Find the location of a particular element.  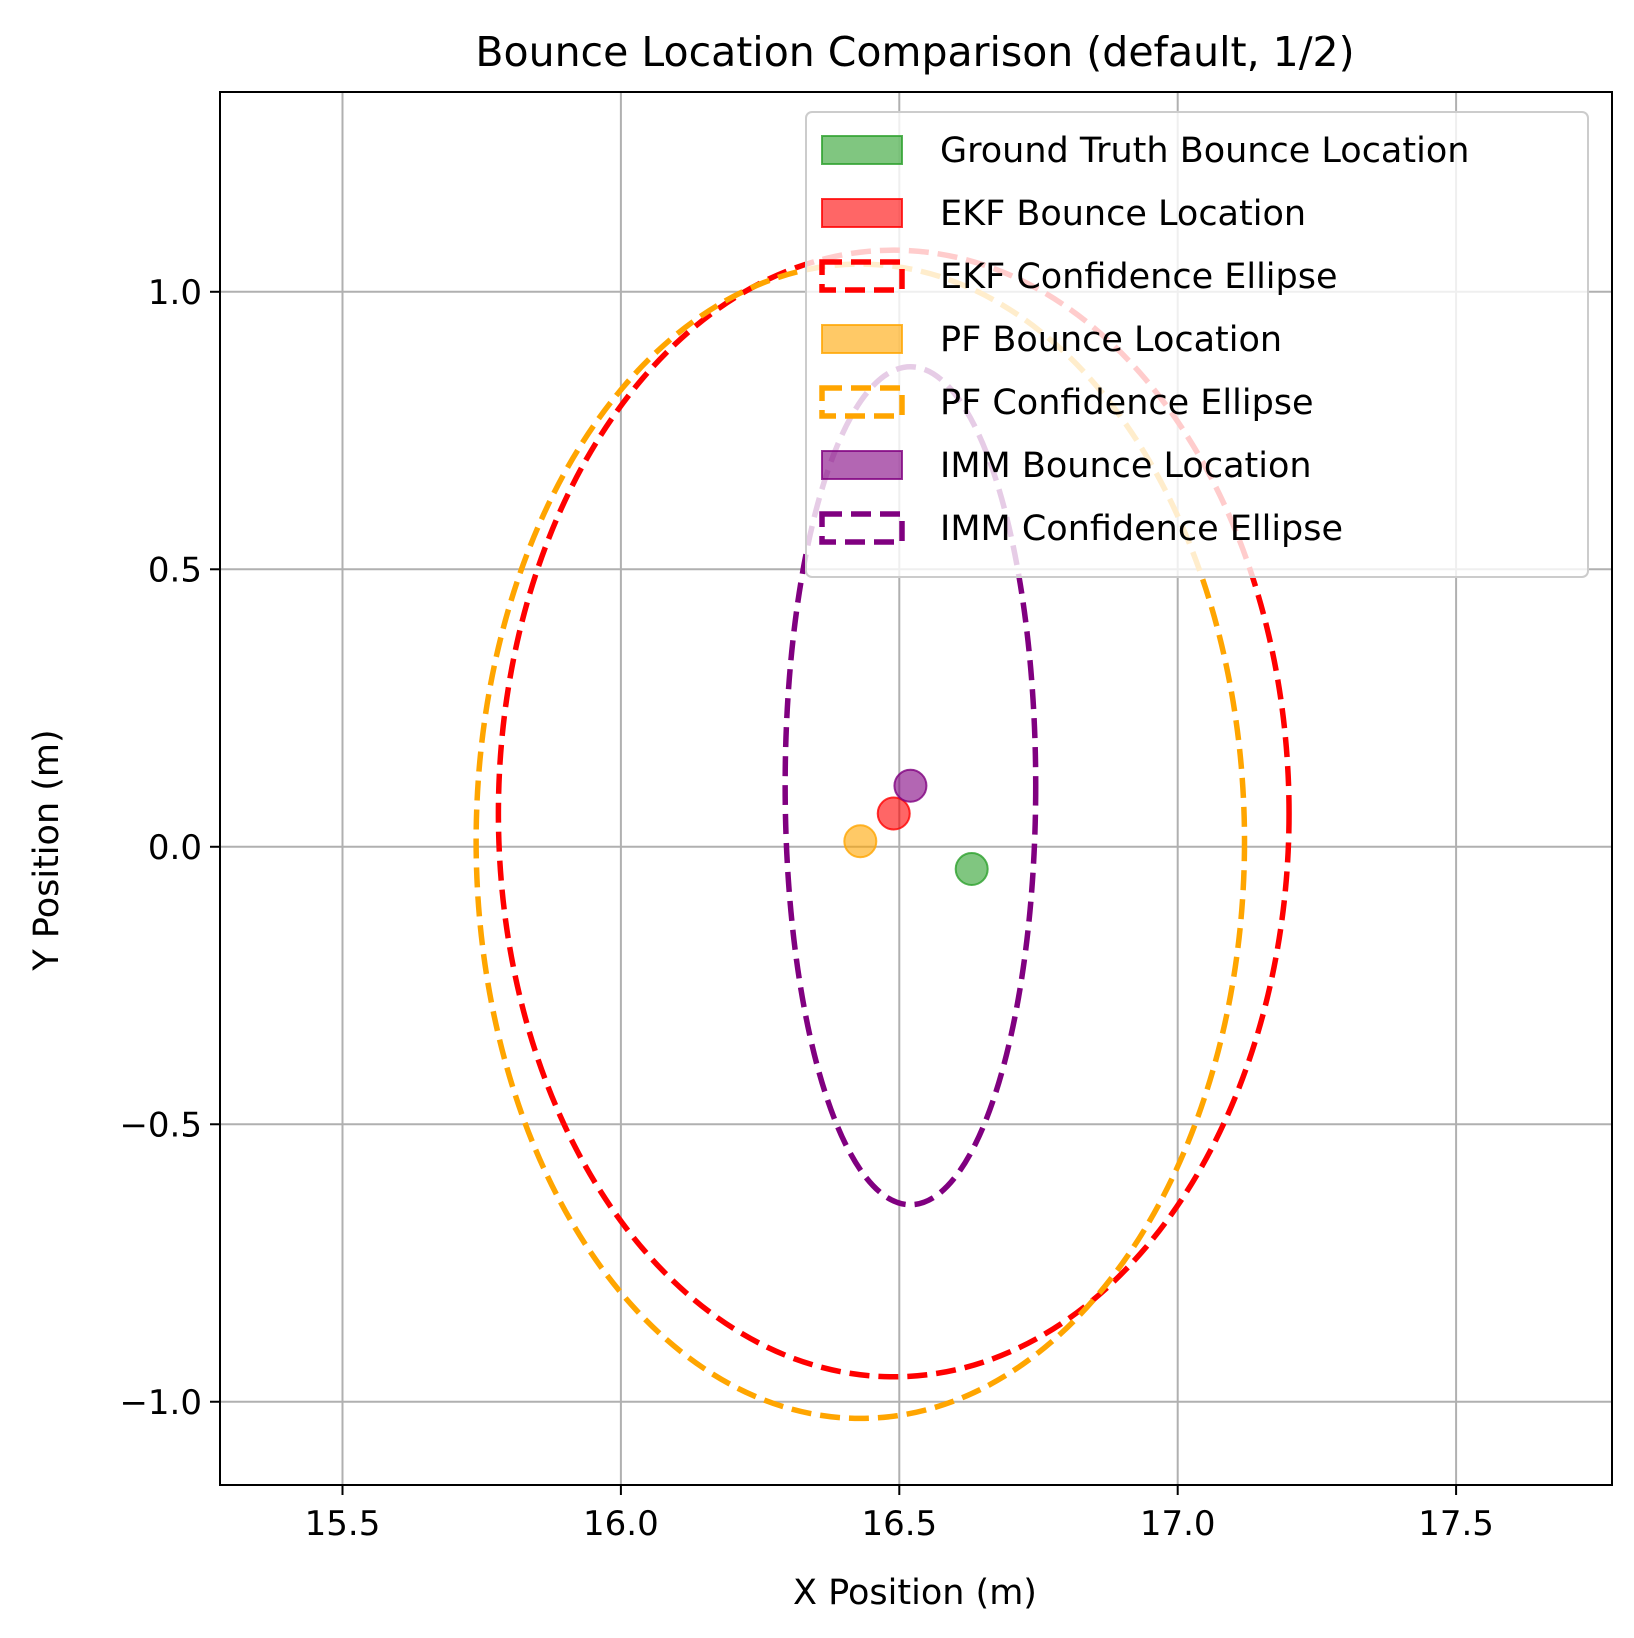

legend-label: Ground Truth Bounce Location is located at coordinates (1204, 151).